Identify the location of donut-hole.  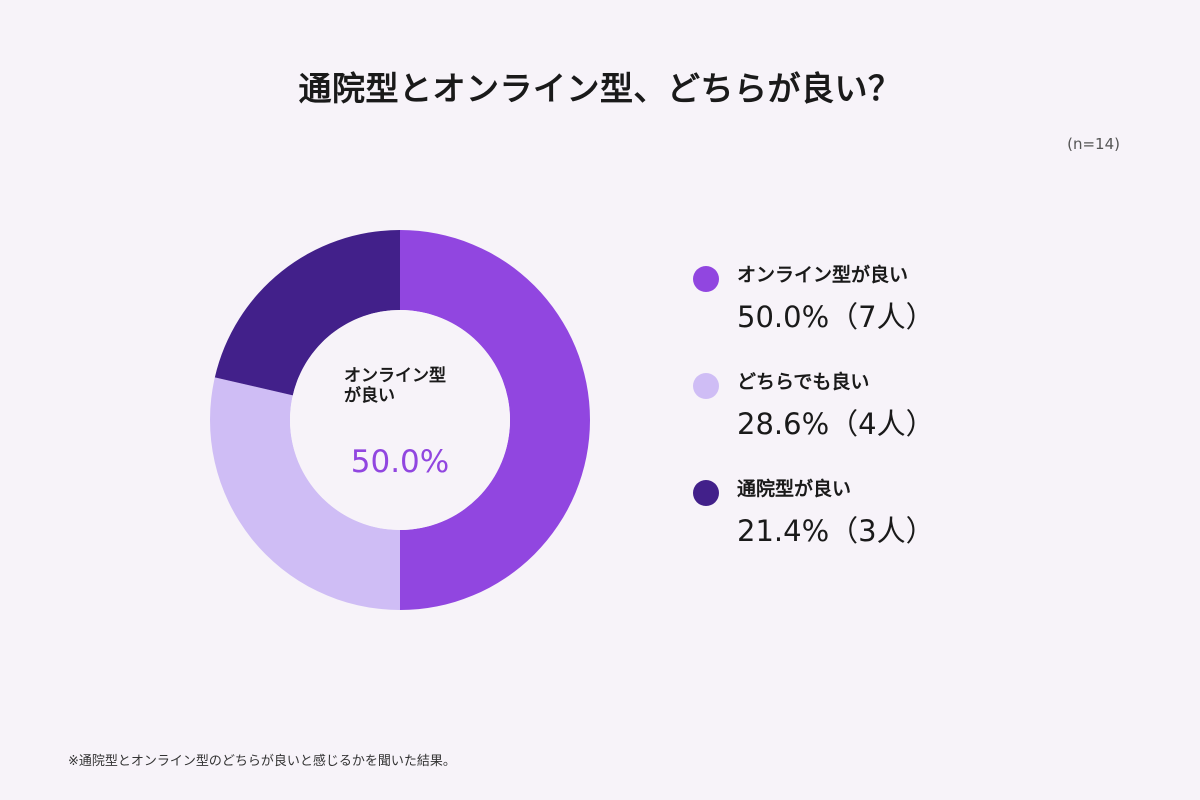
(400, 420).